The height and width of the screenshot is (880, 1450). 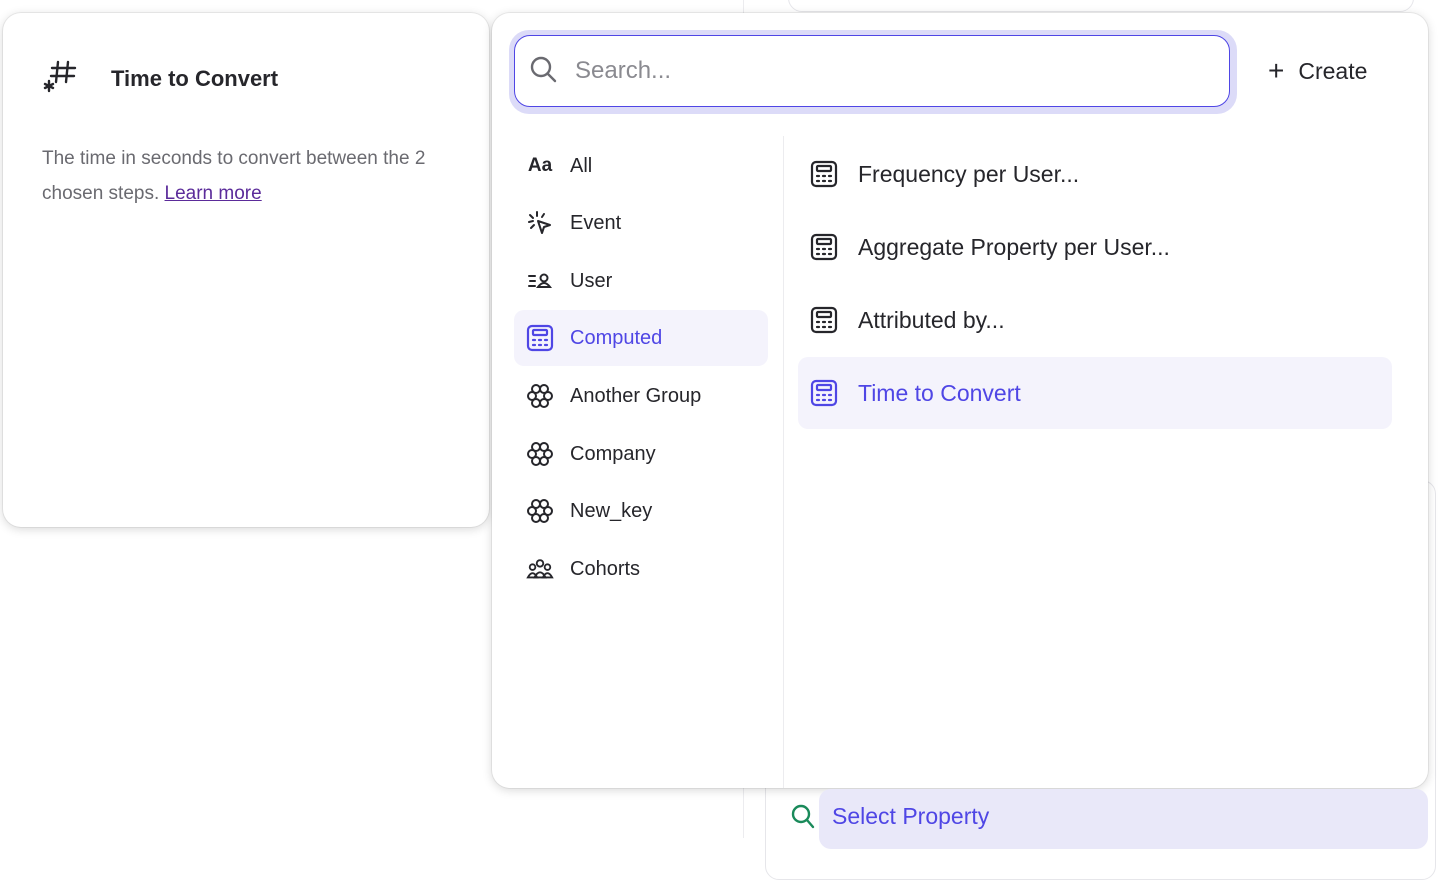 I want to click on search-input, so click(x=875, y=71).